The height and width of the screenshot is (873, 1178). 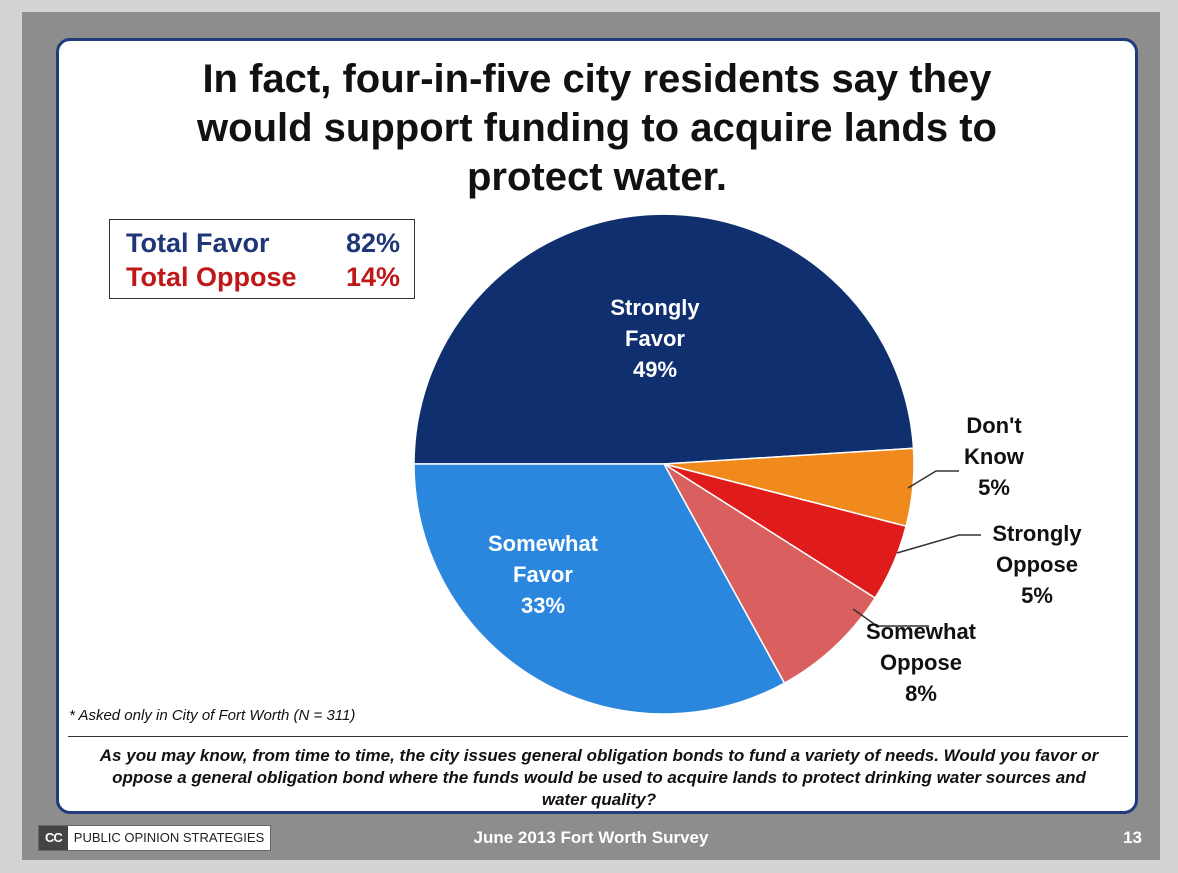 What do you see at coordinates (198, 243) in the screenshot?
I see `total-favor-label: Total Favor` at bounding box center [198, 243].